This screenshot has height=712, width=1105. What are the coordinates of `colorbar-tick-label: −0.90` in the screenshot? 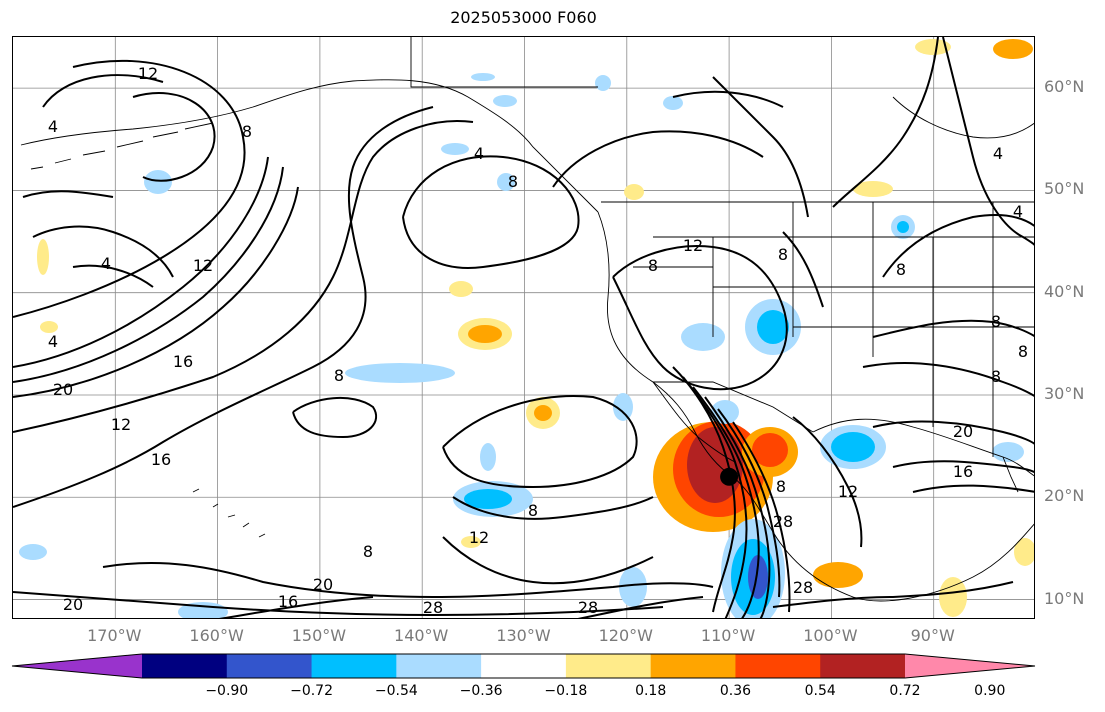 It's located at (227, 691).